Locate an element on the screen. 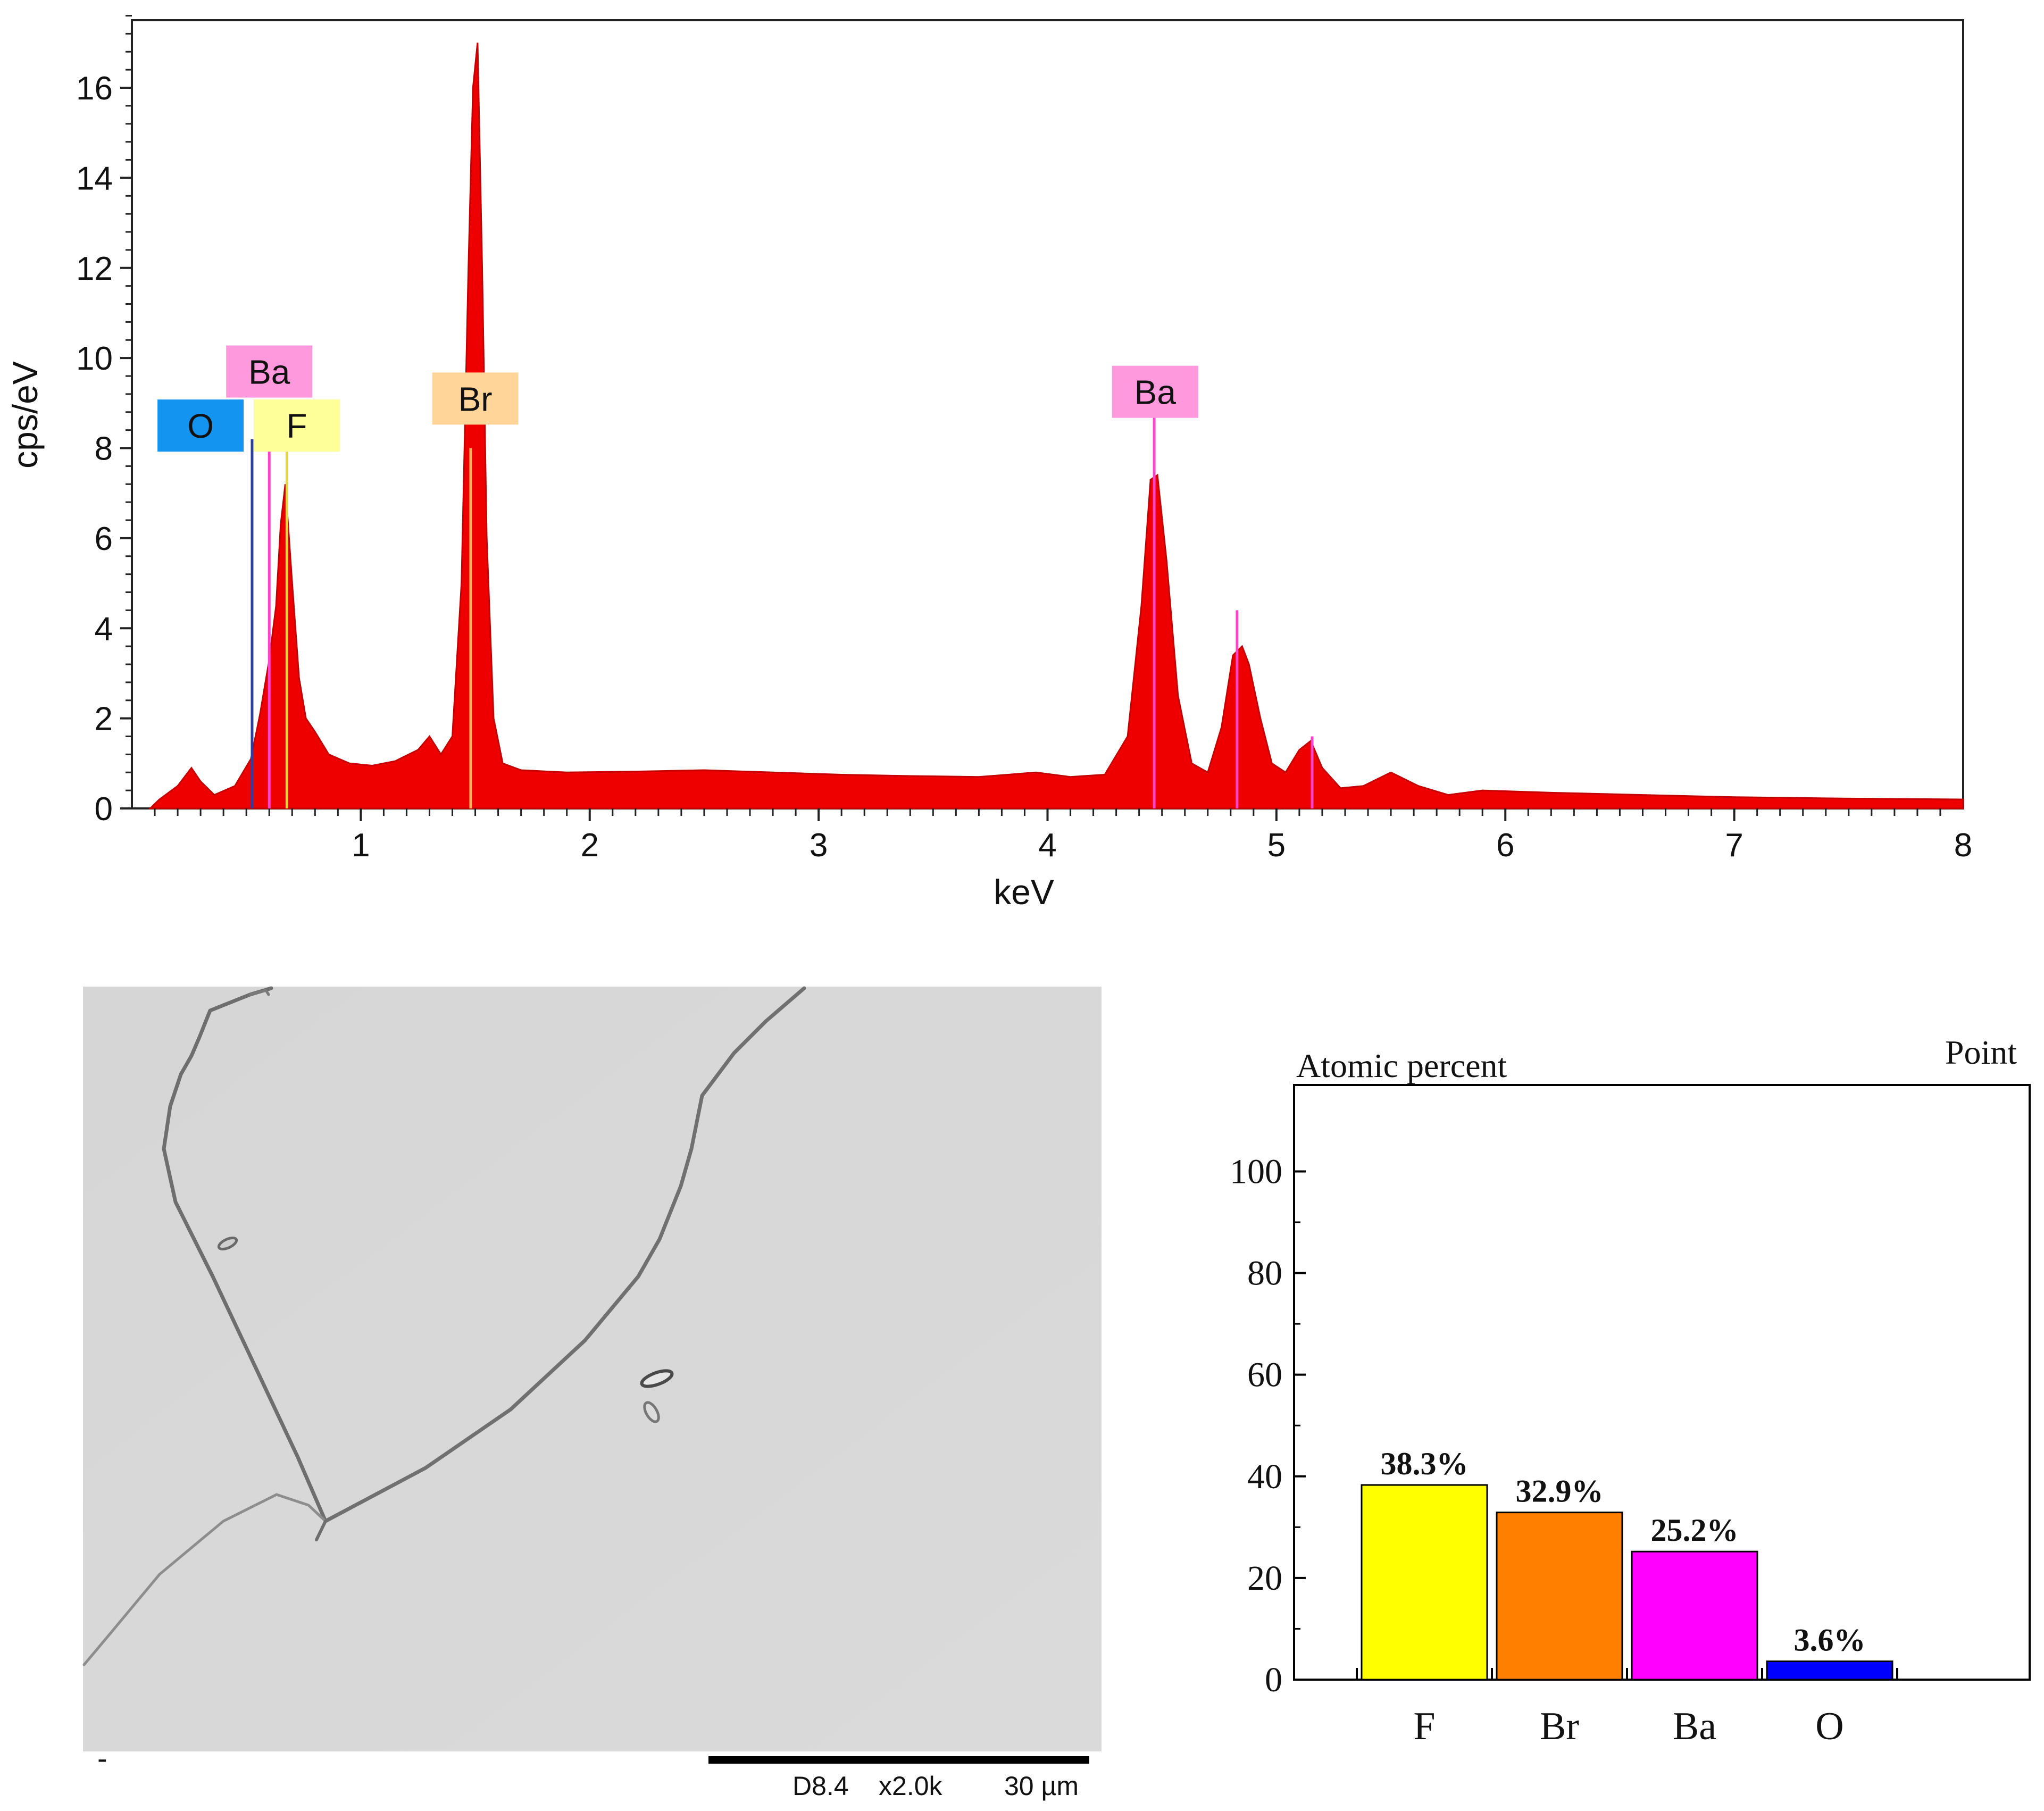 The width and height of the screenshot is (2044, 1811). y-tick-label: 0 is located at coordinates (104, 809).